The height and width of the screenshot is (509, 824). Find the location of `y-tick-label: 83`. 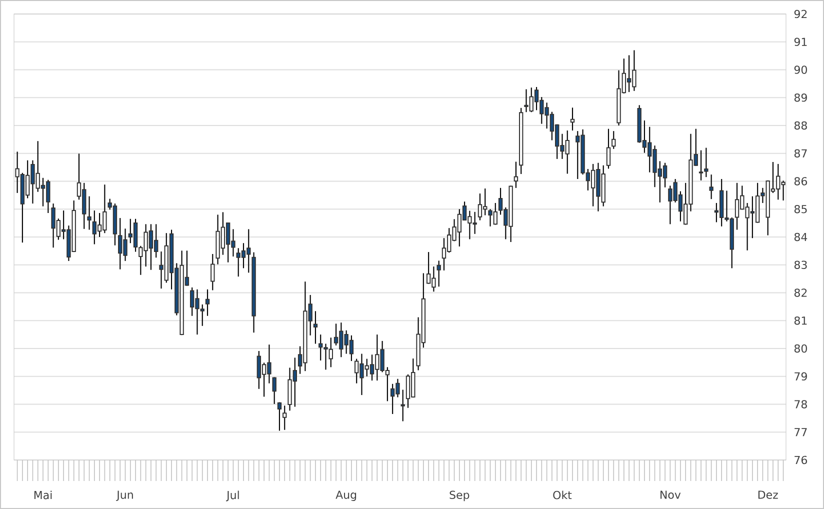

y-tick-label: 83 is located at coordinates (800, 265).